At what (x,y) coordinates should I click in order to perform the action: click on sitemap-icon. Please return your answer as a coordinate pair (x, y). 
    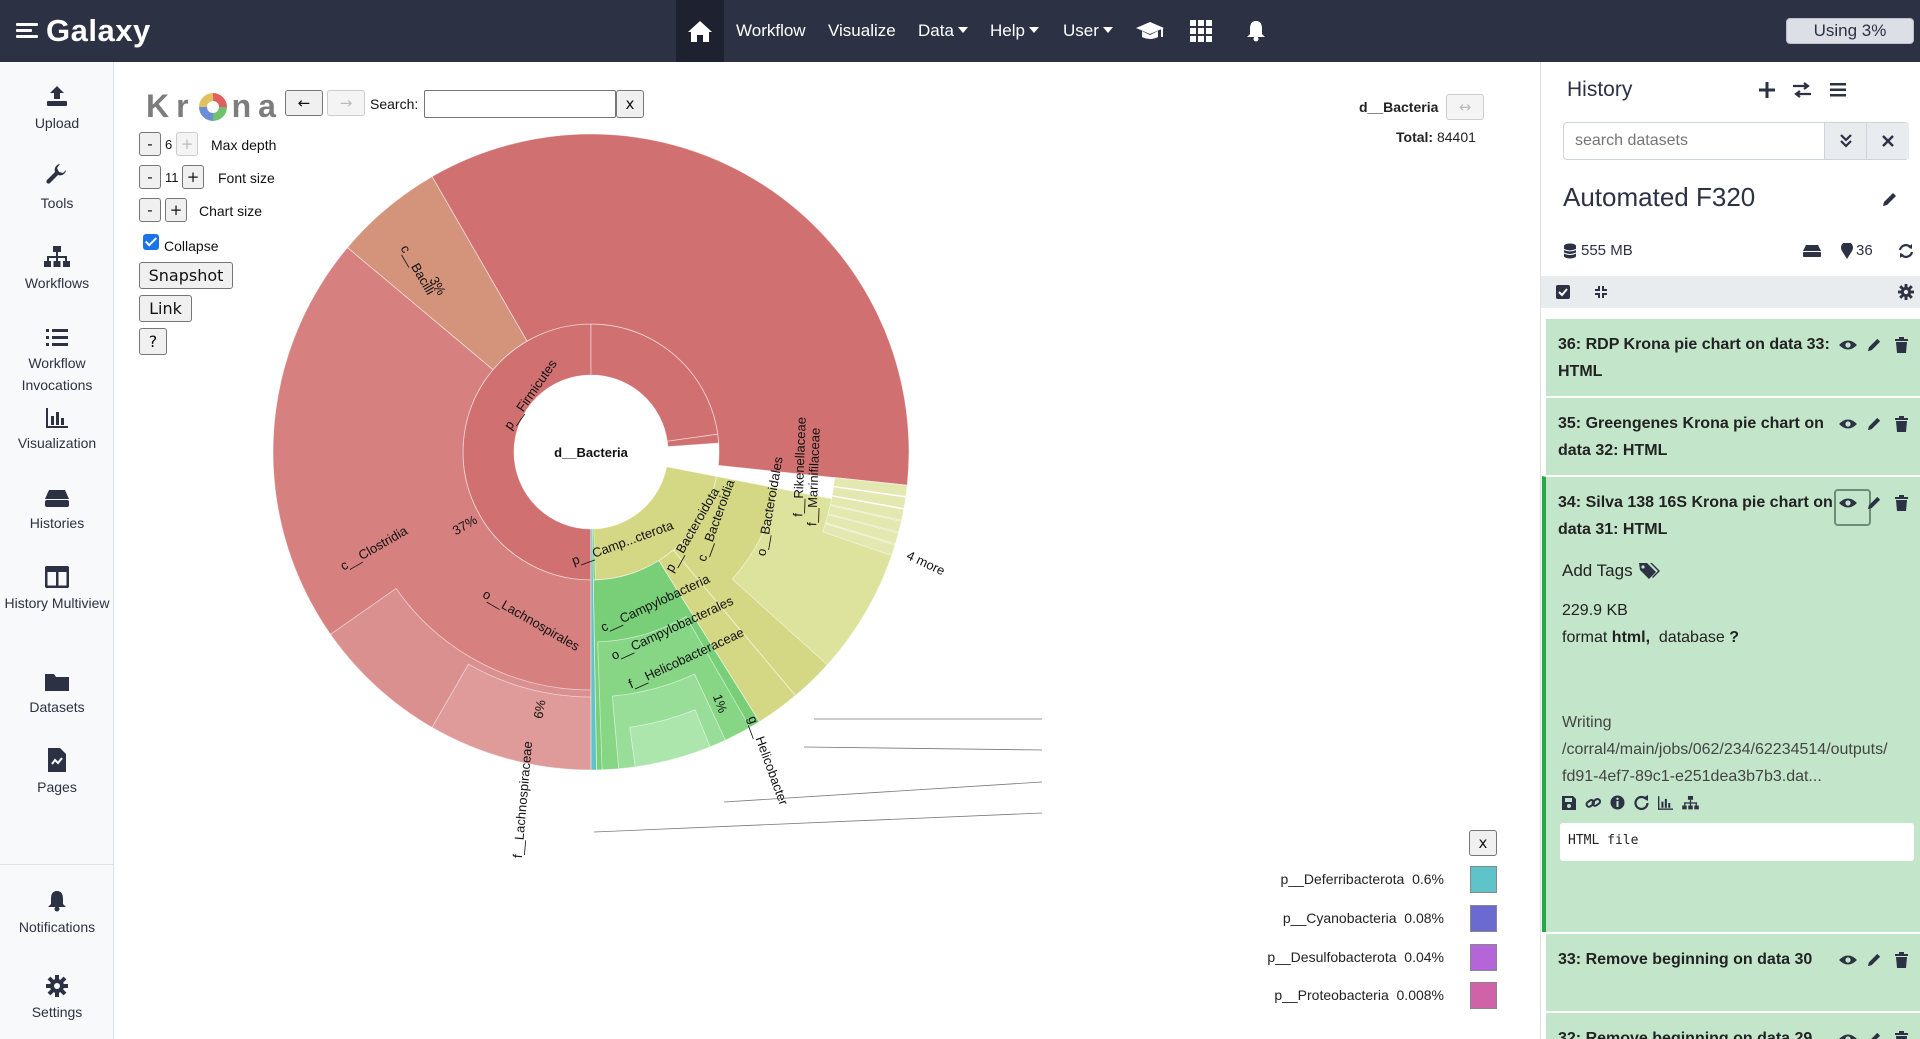
    Looking at the image, I should click on (1690, 802).